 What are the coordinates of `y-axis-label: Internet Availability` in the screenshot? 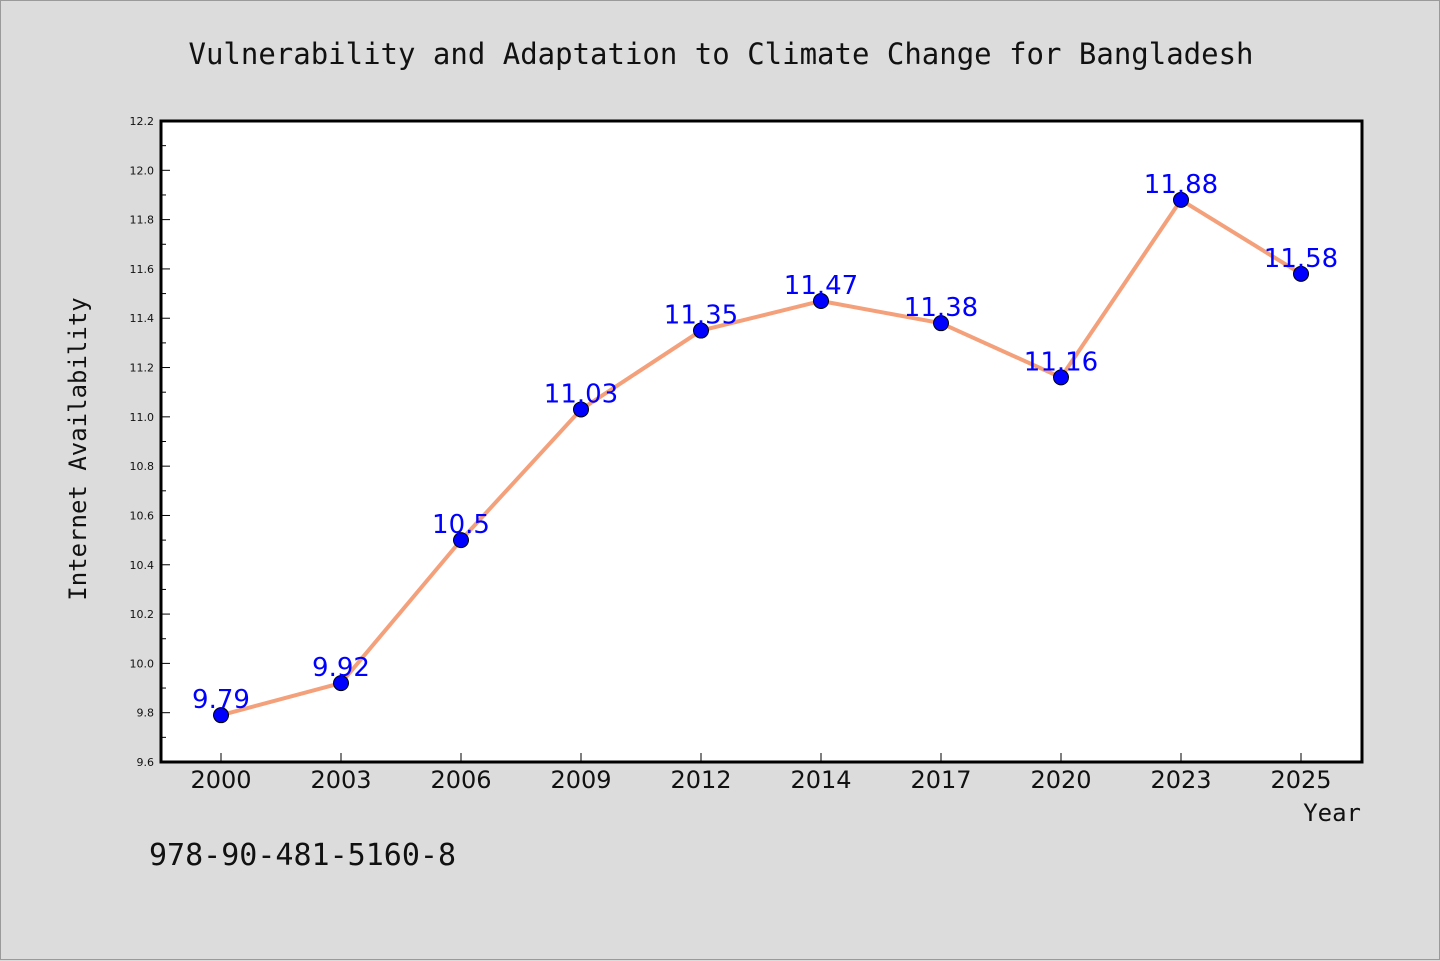 It's located at (78, 448).